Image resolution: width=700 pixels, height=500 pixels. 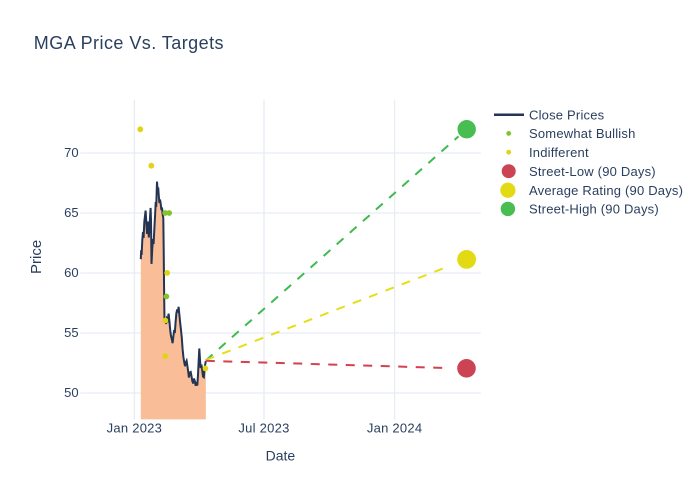 I want to click on svg-text: Jan 2024, so click(x=395, y=428).